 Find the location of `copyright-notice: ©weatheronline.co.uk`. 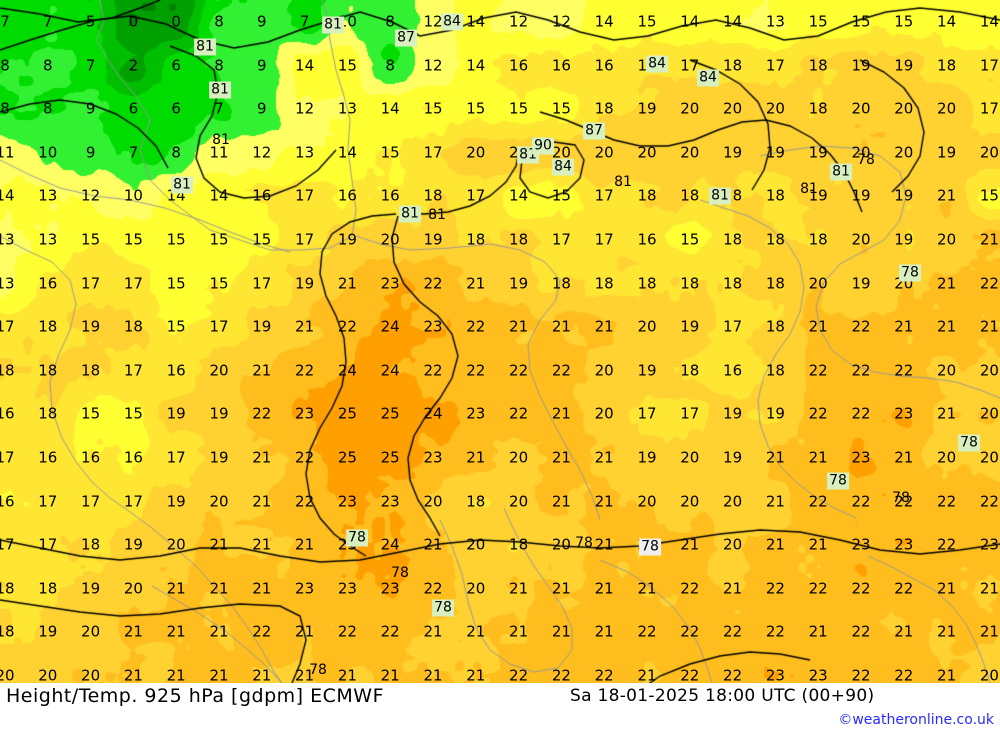

copyright-notice: ©weatheronline.co.uk is located at coordinates (916, 720).